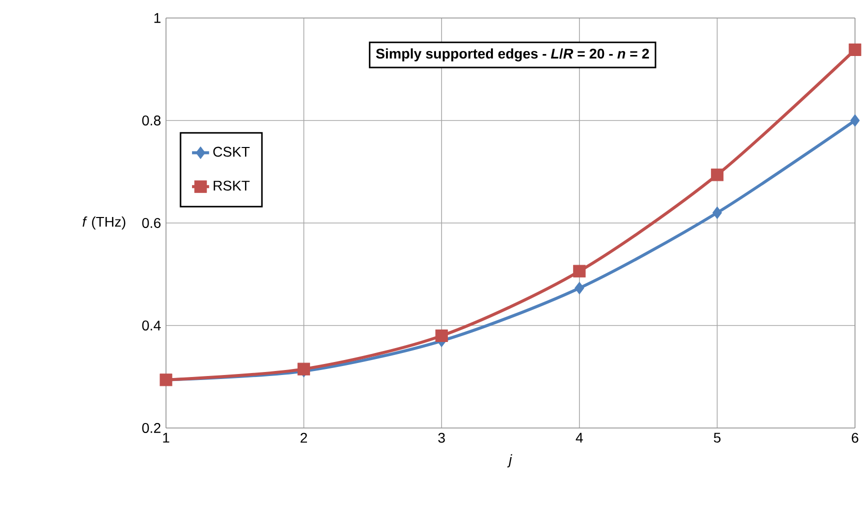 Image resolution: width=864 pixels, height=517 pixels. Describe the element at coordinates (232, 185) in the screenshot. I see `legend-label: RSKT` at that location.